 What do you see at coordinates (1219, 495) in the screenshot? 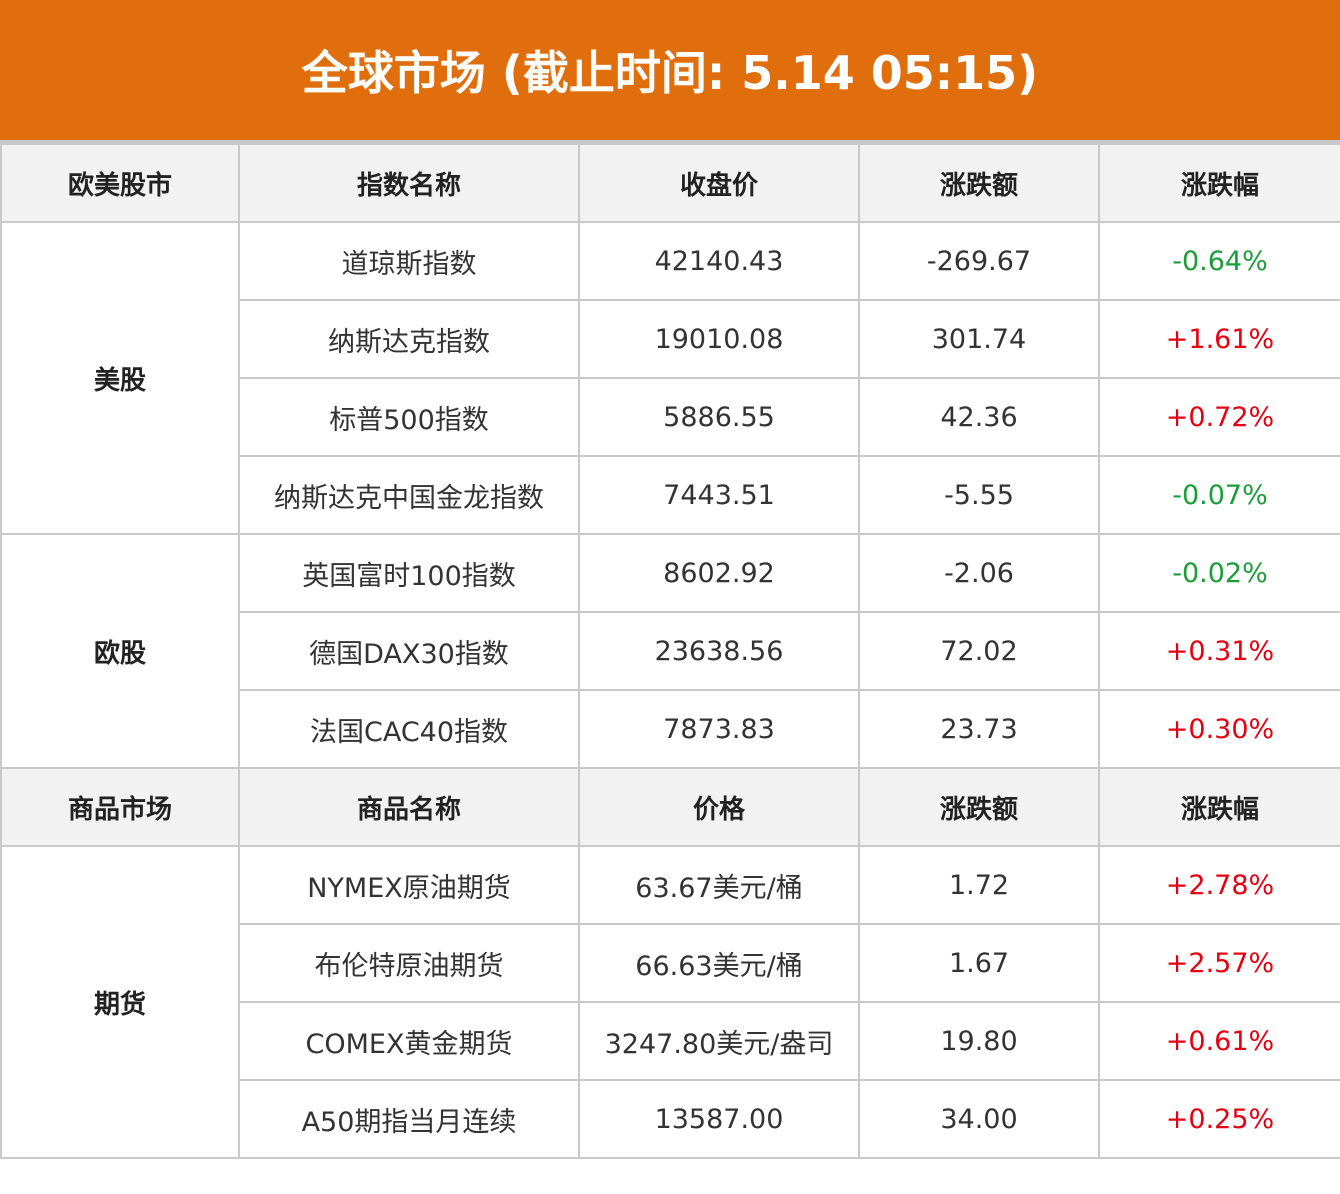
I see `pct-cell: -0.07%` at bounding box center [1219, 495].